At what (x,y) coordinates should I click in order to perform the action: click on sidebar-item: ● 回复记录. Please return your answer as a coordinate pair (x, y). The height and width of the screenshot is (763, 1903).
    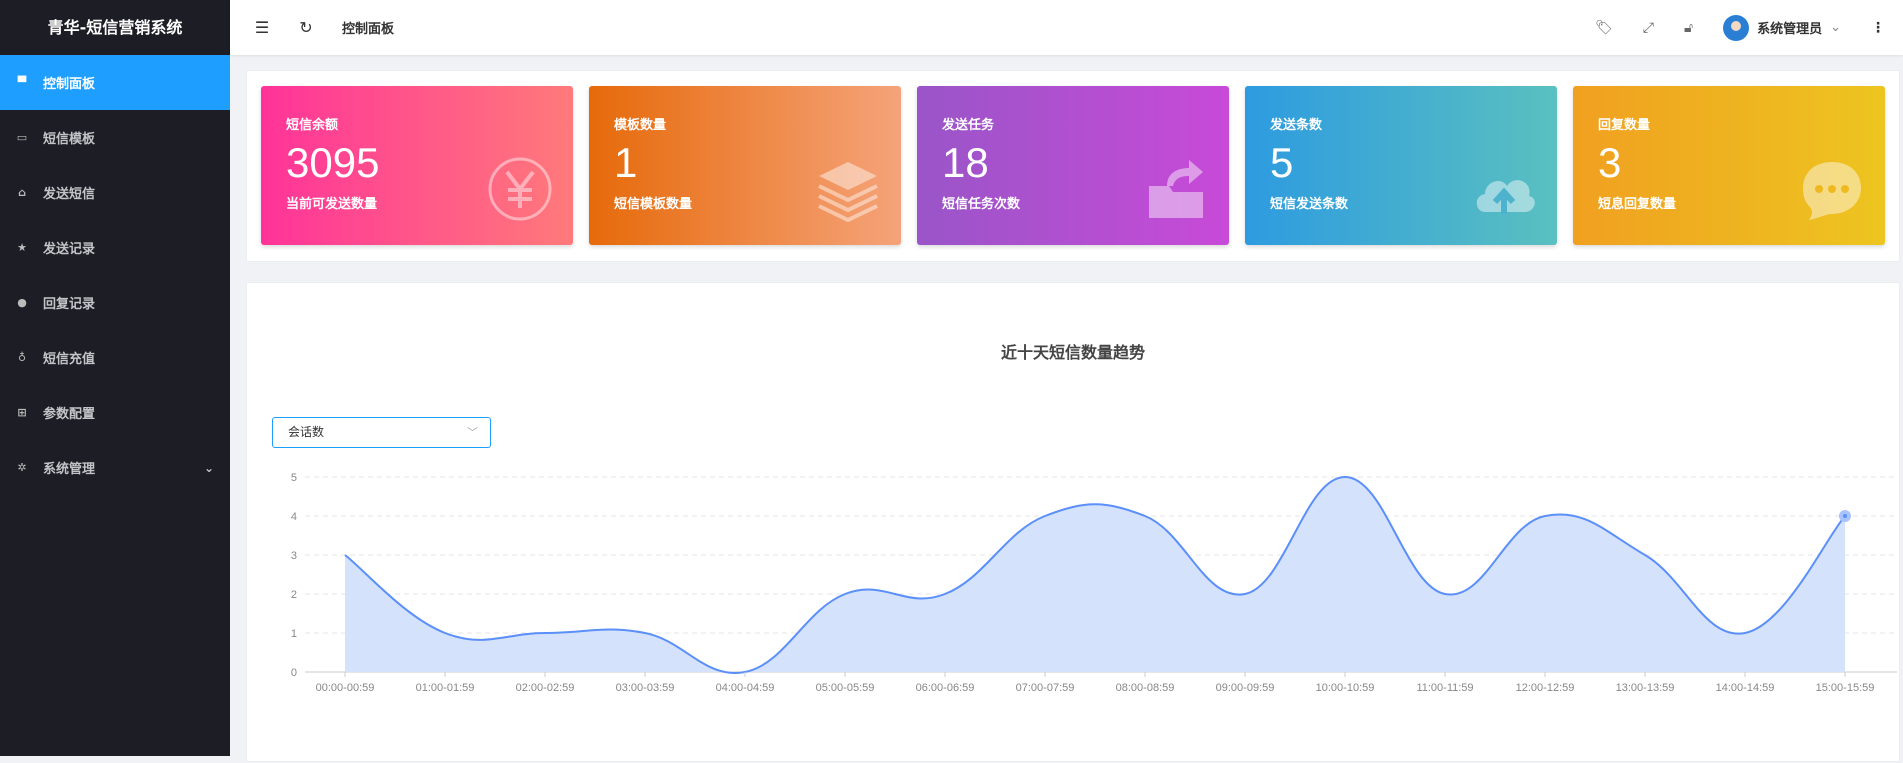
    Looking at the image, I should click on (115, 302).